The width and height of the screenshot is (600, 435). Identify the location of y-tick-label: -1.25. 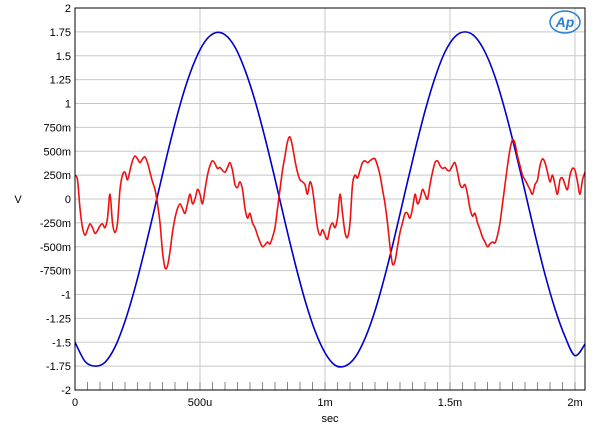
(58, 319).